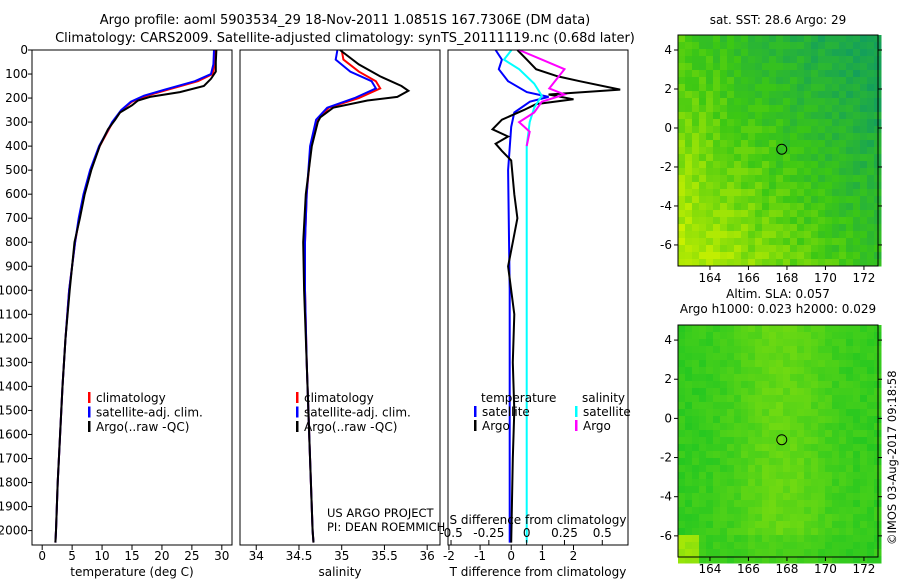 The width and height of the screenshot is (900, 580). Describe the element at coordinates (16, 146) in the screenshot. I see `y-tick-label: 400` at that location.